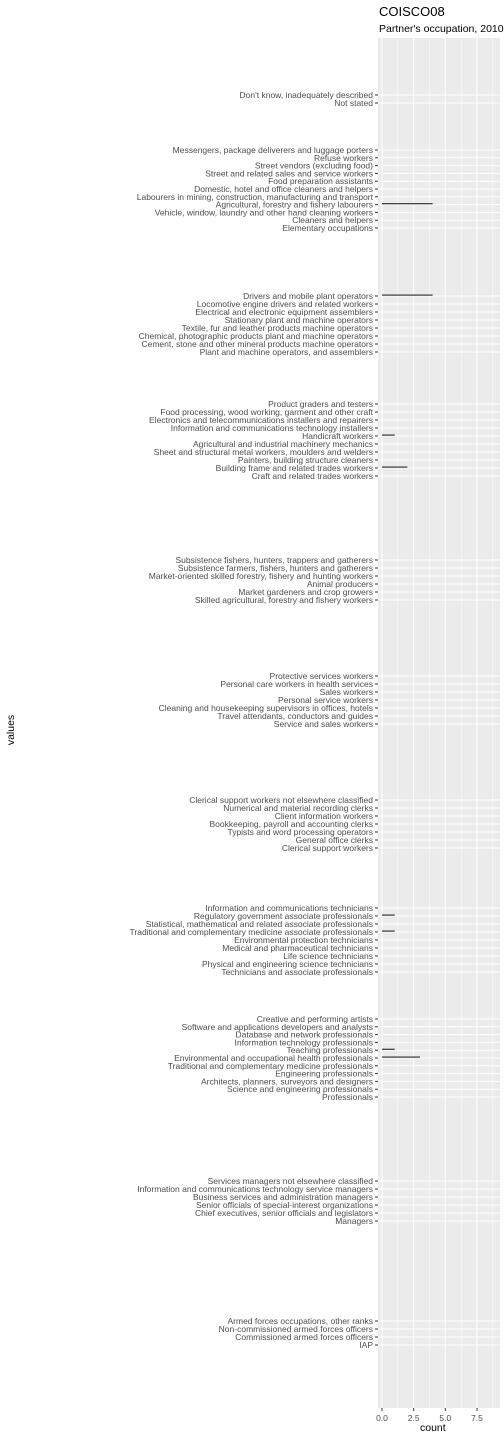 This screenshot has width=504, height=1440. Describe the element at coordinates (327, 848) in the screenshot. I see `y-tick-label: Clerical support workers` at that location.